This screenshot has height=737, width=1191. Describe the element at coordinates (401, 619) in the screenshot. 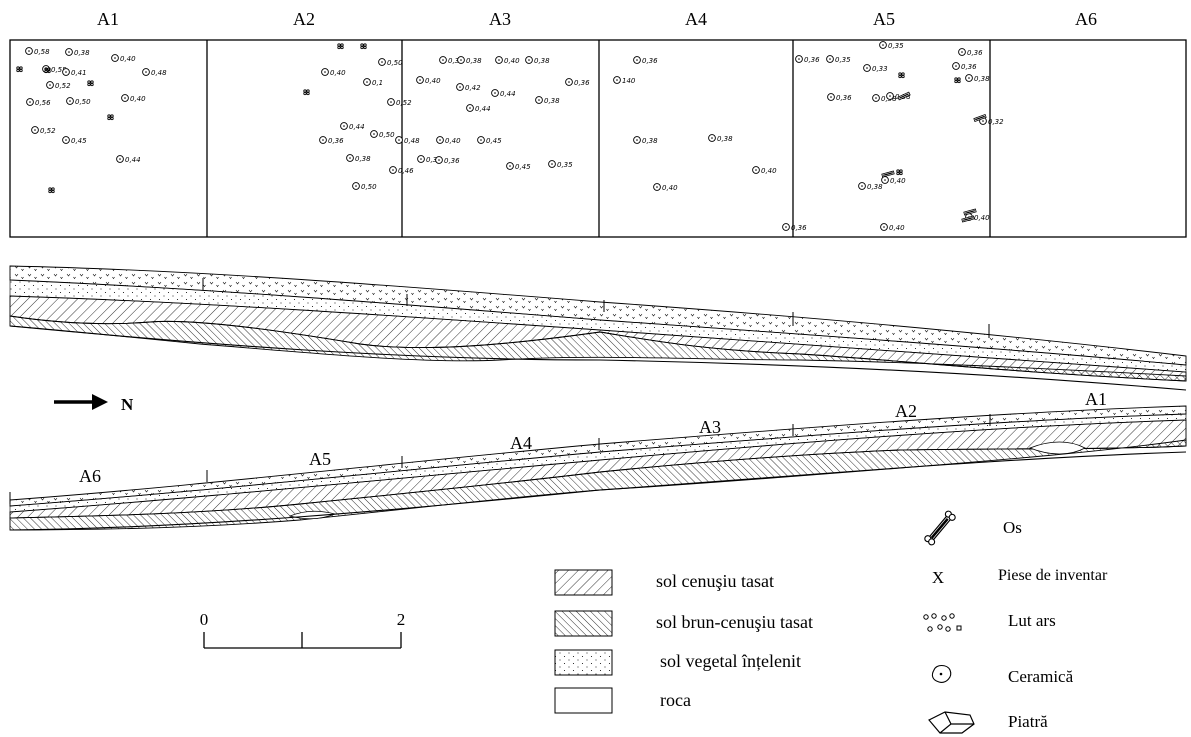

I see `scale-end-label: 2` at that location.